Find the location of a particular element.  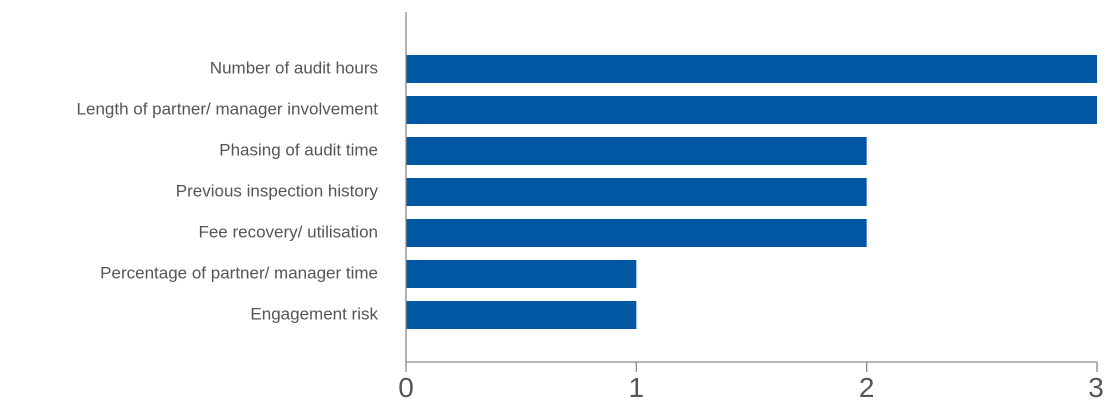

x-tick-label: 2 is located at coordinates (867, 387).